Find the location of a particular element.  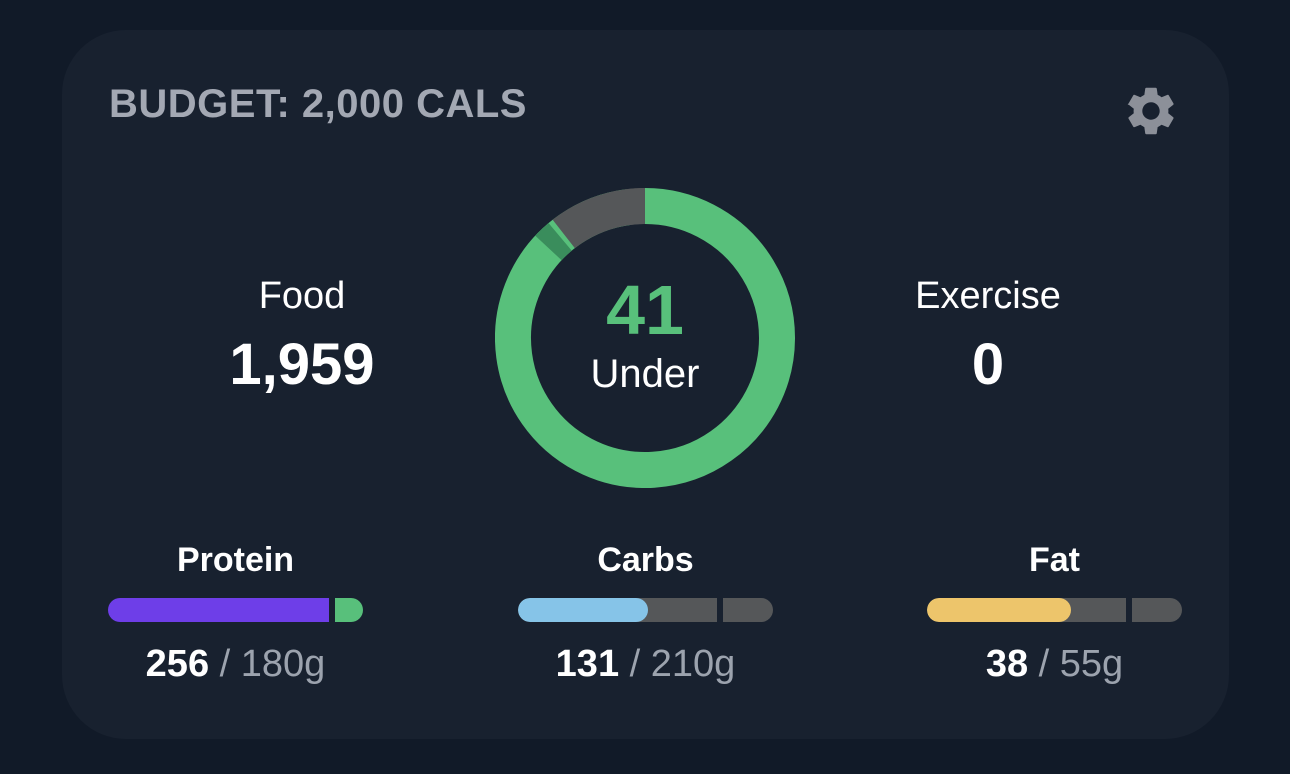

food-stat: Food 1,959 is located at coordinates (302, 336).